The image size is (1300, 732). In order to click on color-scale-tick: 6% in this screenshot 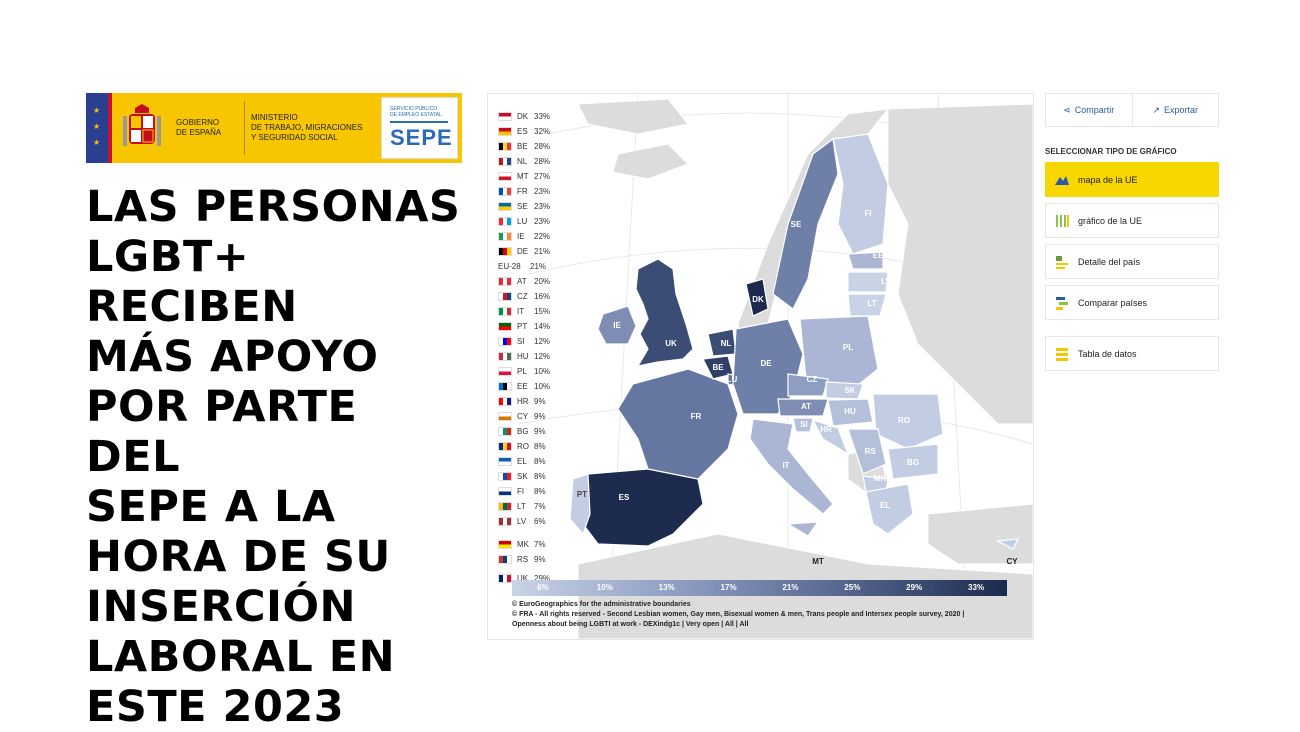, I will do `click(543, 587)`.